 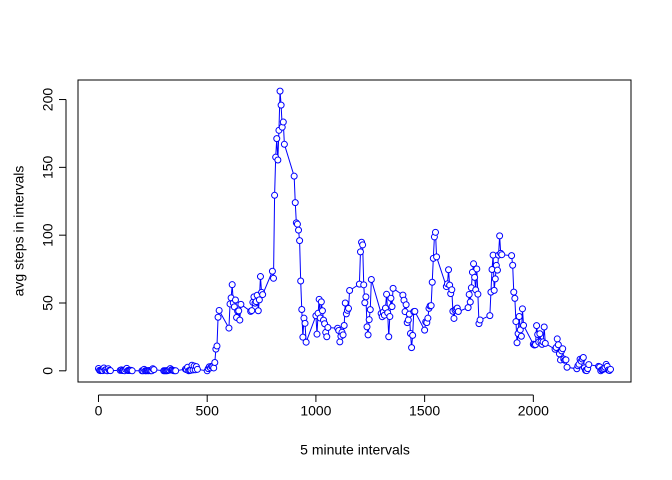 What do you see at coordinates (99, 411) in the screenshot?
I see `x-tick-label: 0` at bounding box center [99, 411].